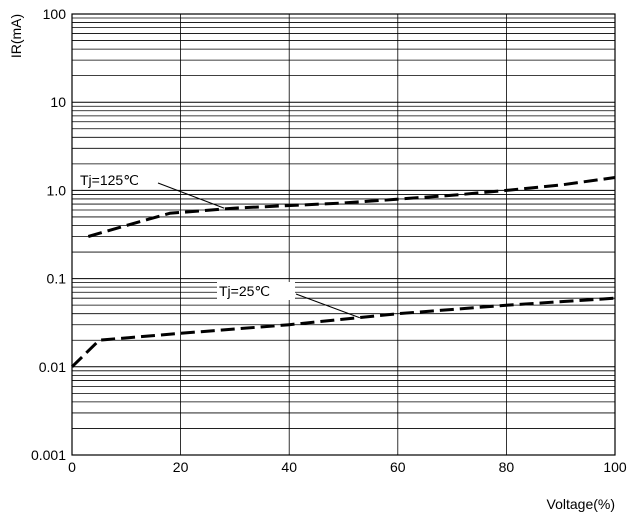 The image size is (641, 517). What do you see at coordinates (581, 504) in the screenshot?
I see `x-axis-title: Voltage(%)` at bounding box center [581, 504].